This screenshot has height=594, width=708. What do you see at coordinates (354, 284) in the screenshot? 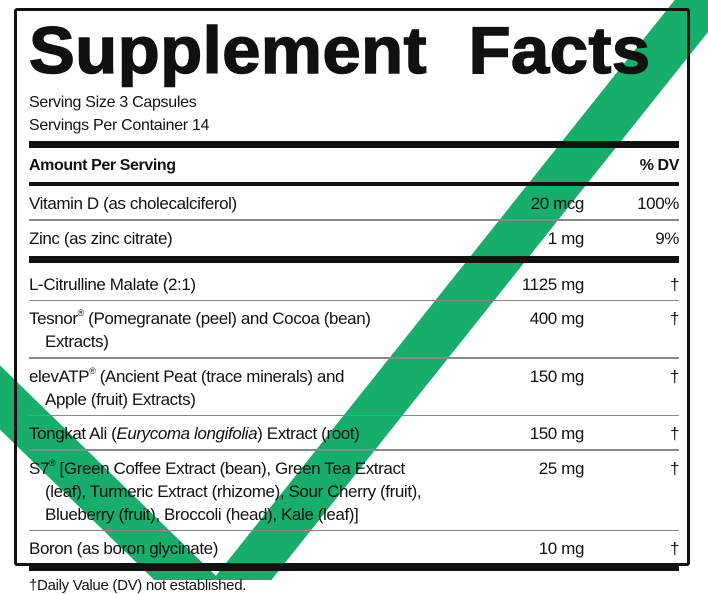
I see `ingredient-row: L-Citrulline Malate (2:1) 1125 mg †` at bounding box center [354, 284].